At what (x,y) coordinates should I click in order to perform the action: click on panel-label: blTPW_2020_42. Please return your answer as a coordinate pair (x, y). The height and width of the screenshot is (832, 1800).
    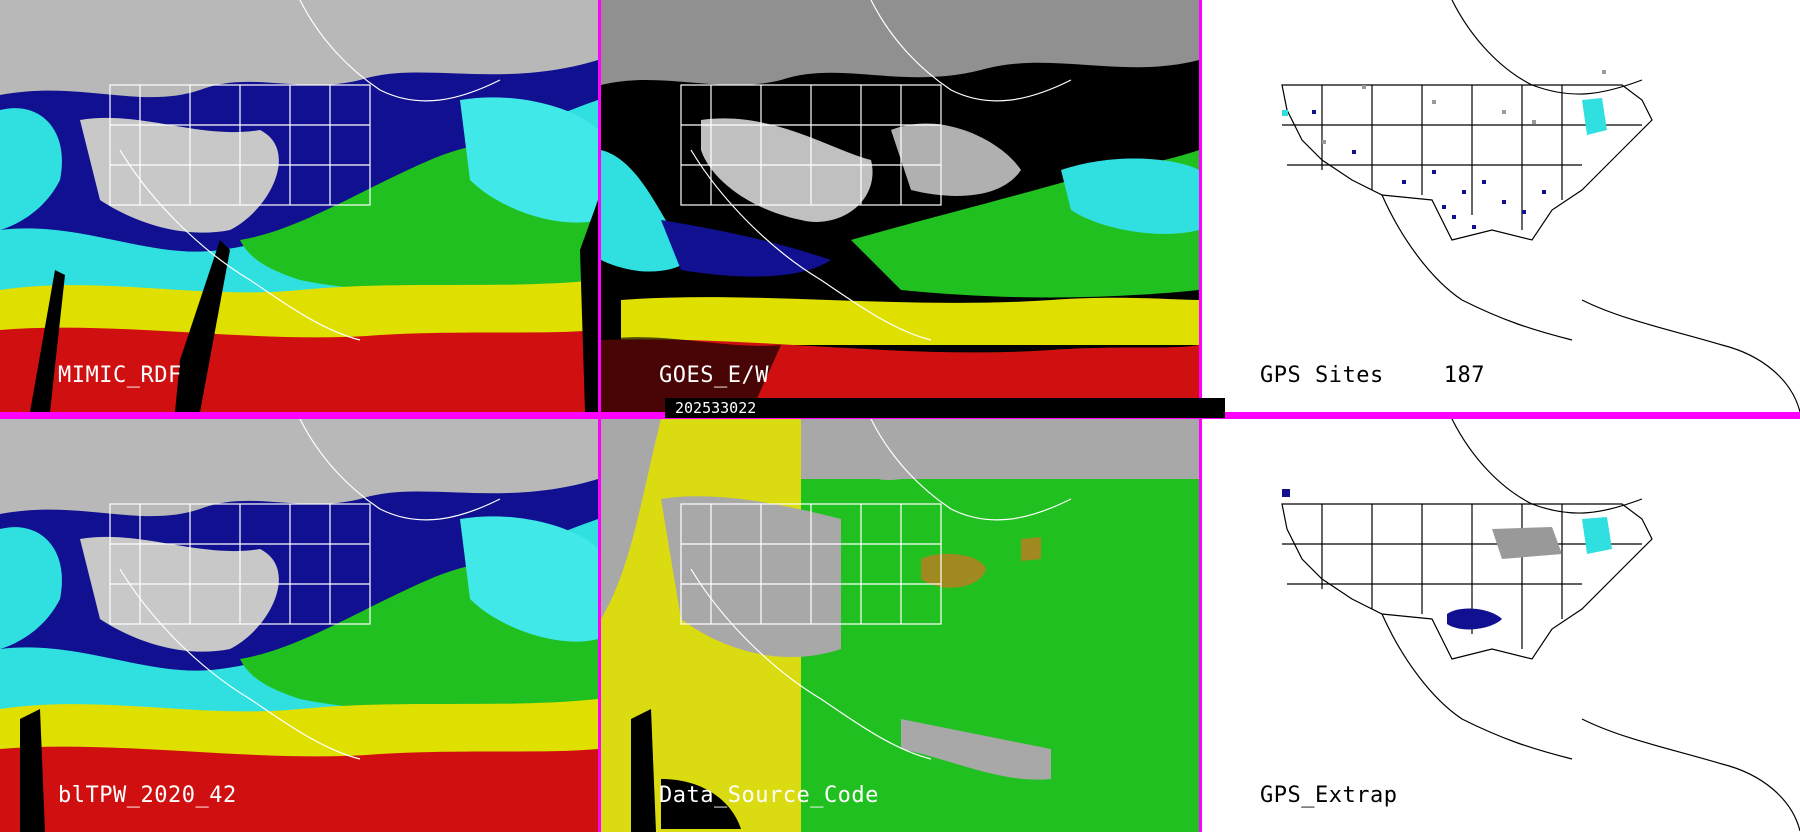
    Looking at the image, I should click on (147, 795).